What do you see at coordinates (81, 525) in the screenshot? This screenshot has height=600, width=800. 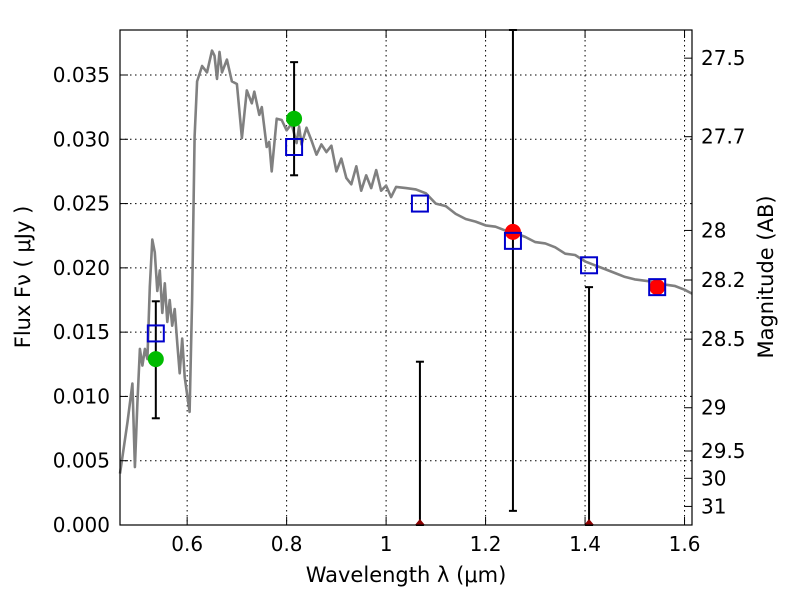 I see `y-tick-label: 0.000` at bounding box center [81, 525].